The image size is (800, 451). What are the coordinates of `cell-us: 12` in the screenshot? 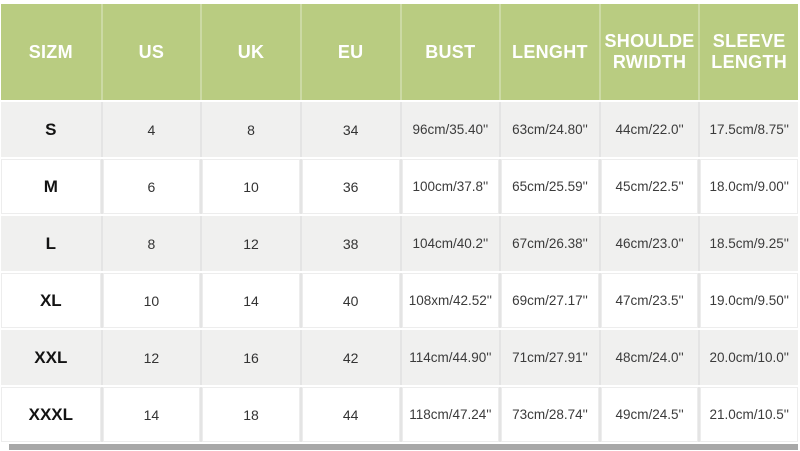 It's located at (150, 357).